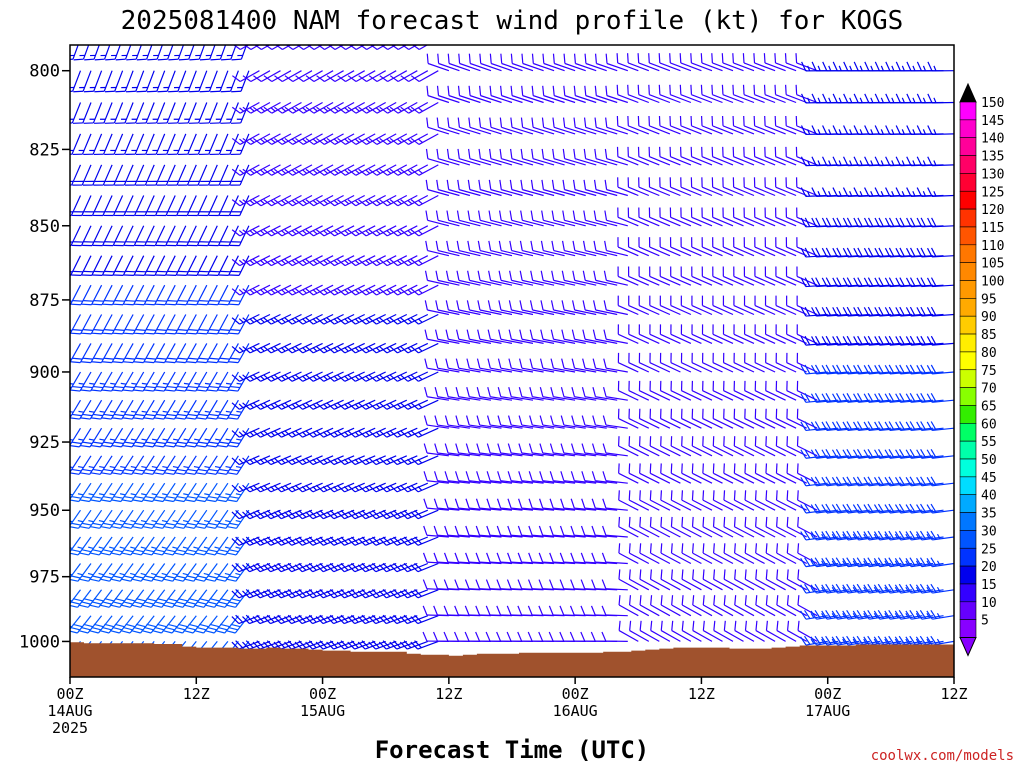 The height and width of the screenshot is (768, 1024). Describe the element at coordinates (575, 711) in the screenshot. I see `x-tick-label: 16AUG` at that location.